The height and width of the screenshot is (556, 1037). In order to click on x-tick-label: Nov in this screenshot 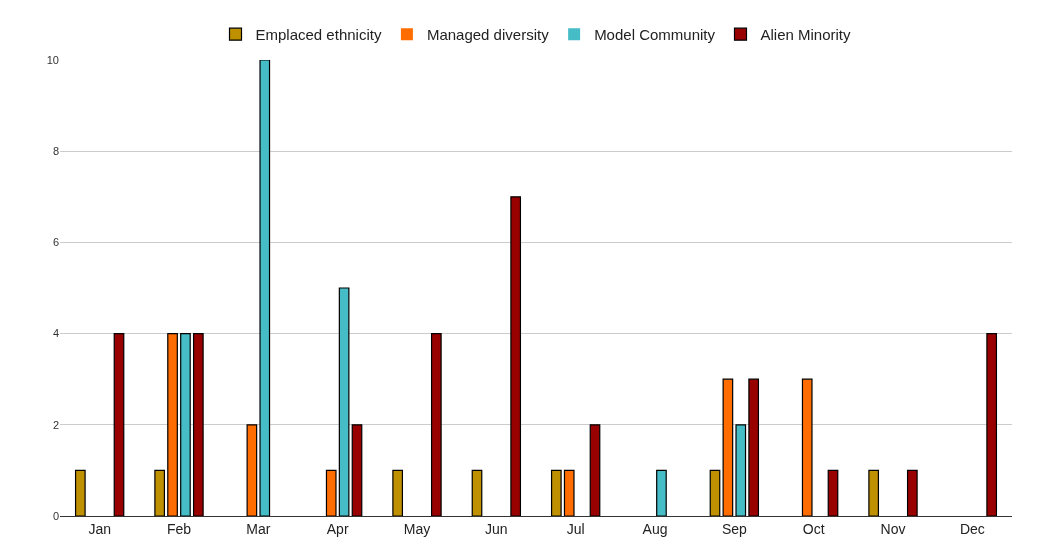, I will do `click(893, 528)`.